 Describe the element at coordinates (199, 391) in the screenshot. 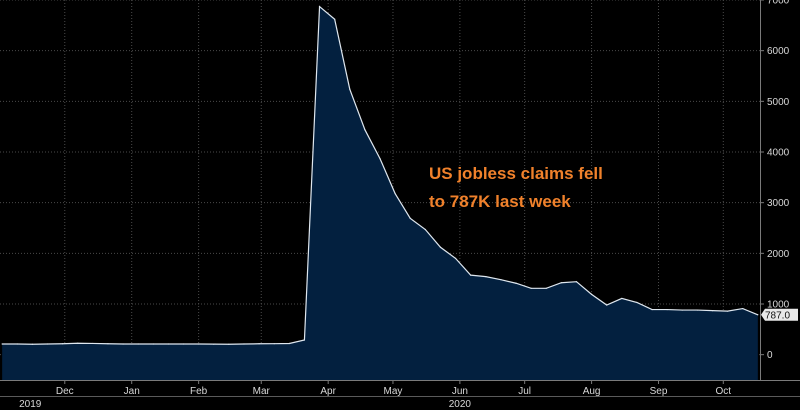

I see `x-tick-label: Feb` at that location.